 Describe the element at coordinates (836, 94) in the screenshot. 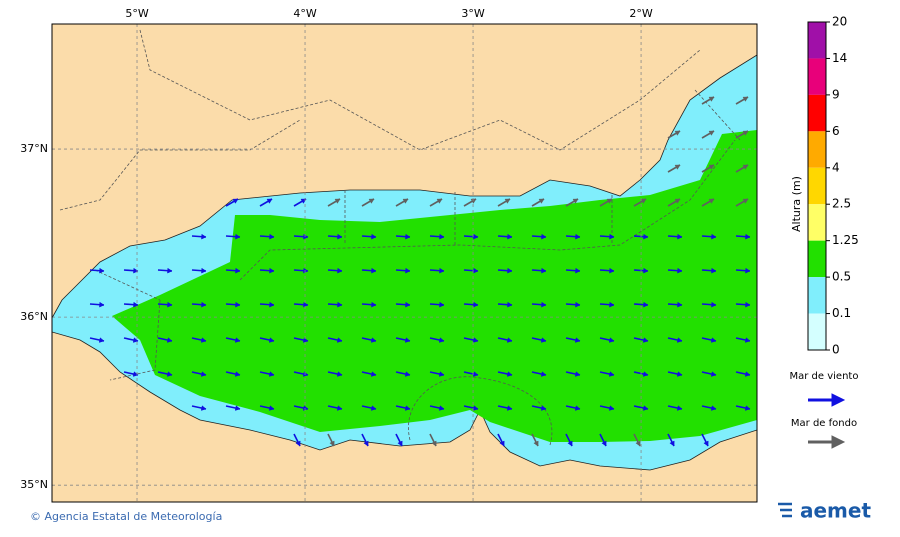

I see `colorbar-label: 9` at that location.